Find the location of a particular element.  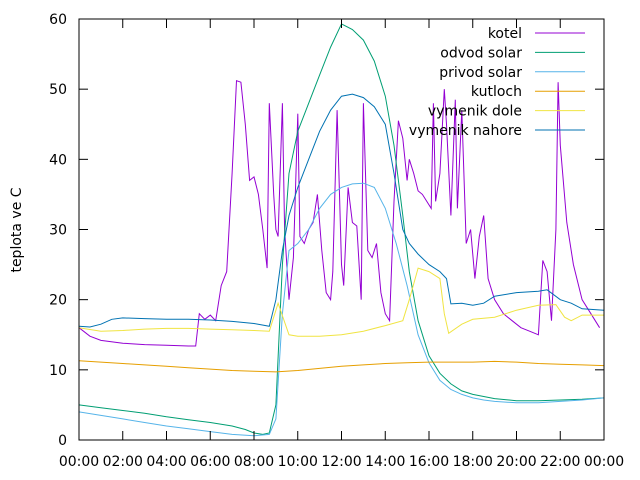

x-tick-label: 06:00 is located at coordinates (210, 462).